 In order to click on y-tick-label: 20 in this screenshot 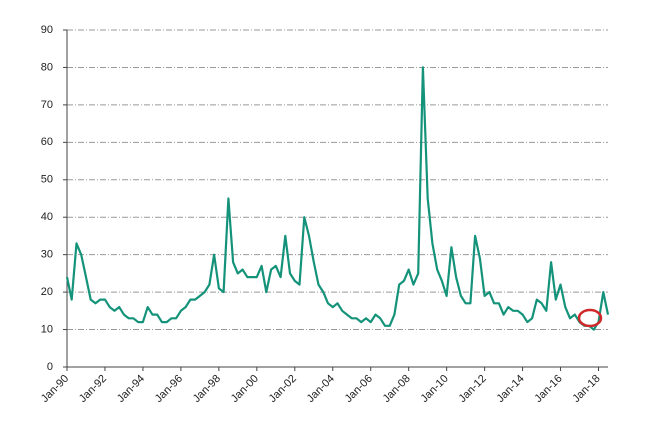, I will do `click(47, 292)`.